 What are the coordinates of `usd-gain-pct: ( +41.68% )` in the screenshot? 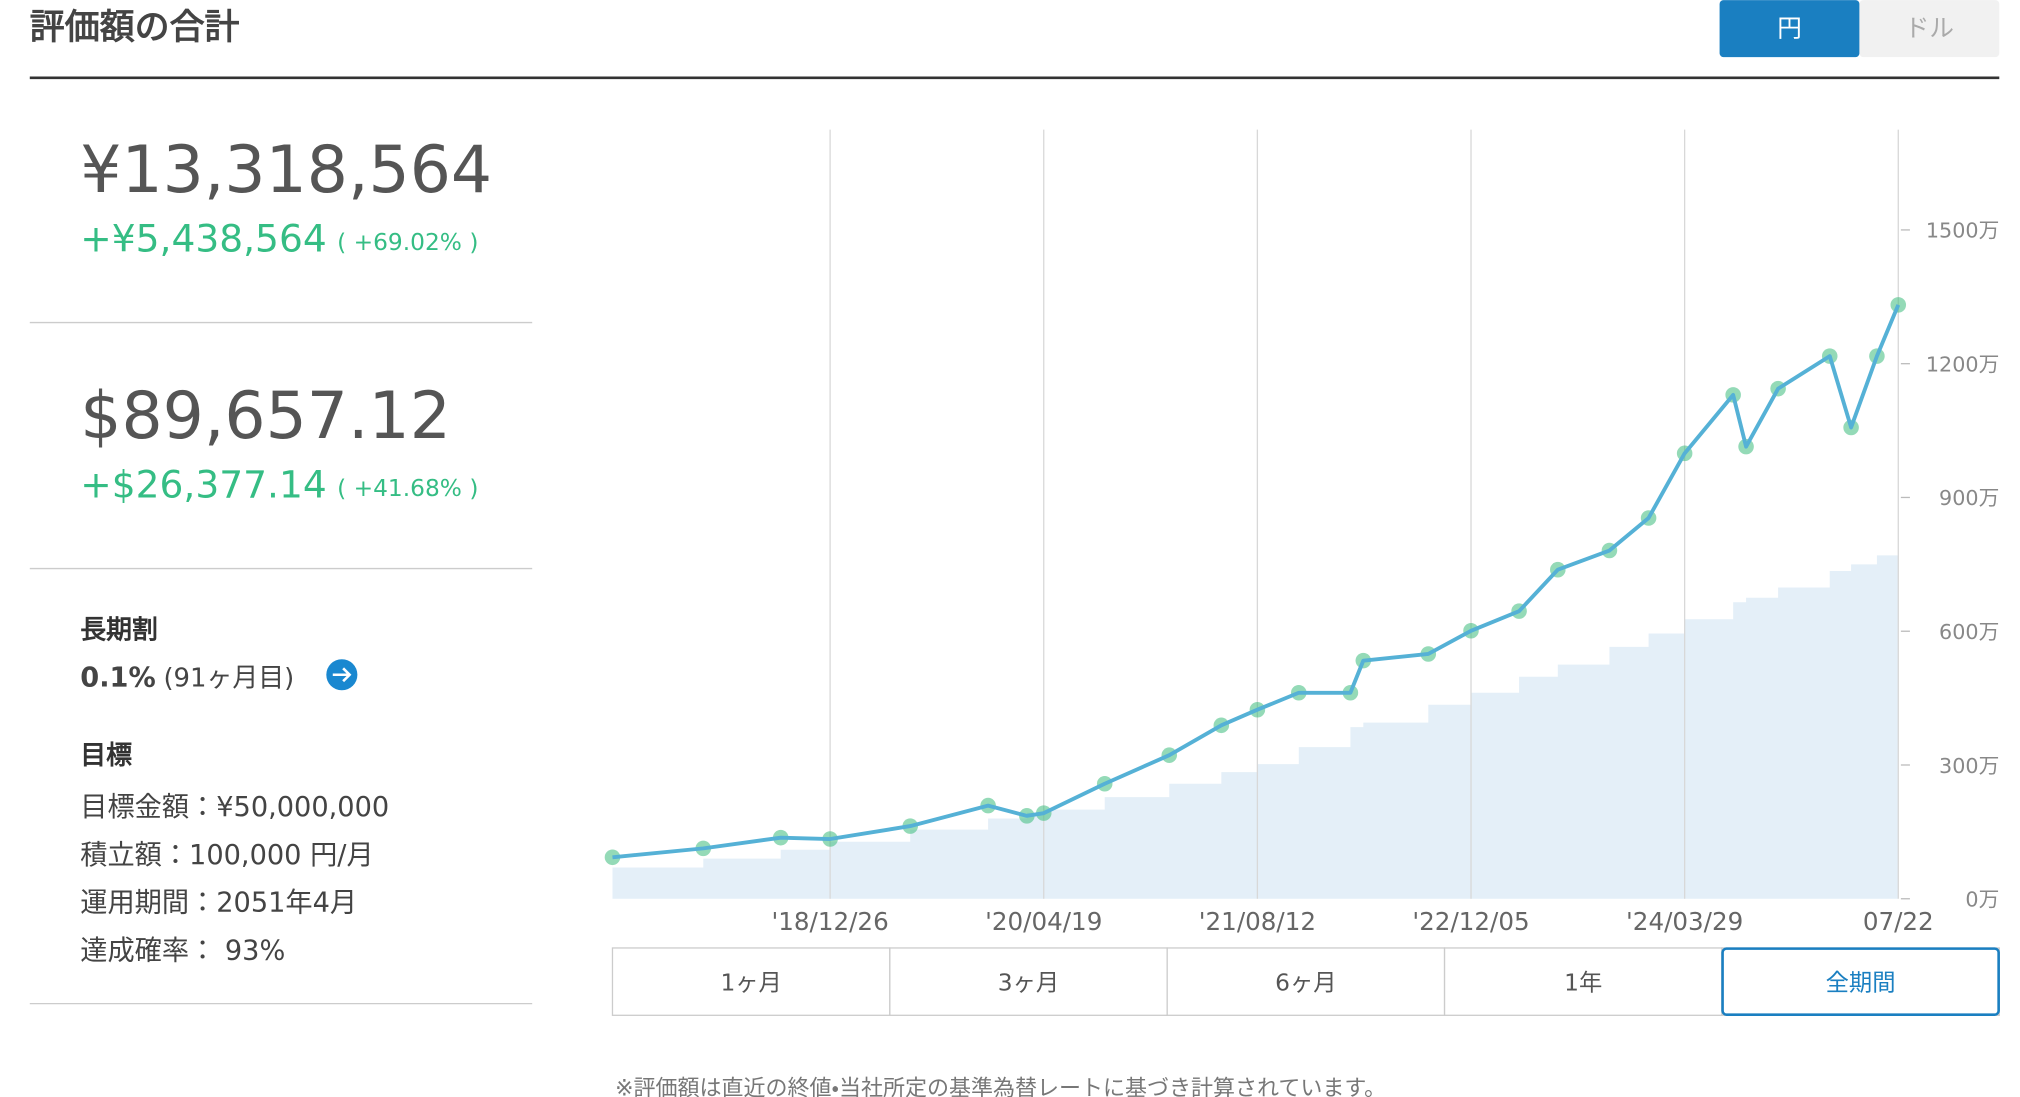 It's located at (407, 488).